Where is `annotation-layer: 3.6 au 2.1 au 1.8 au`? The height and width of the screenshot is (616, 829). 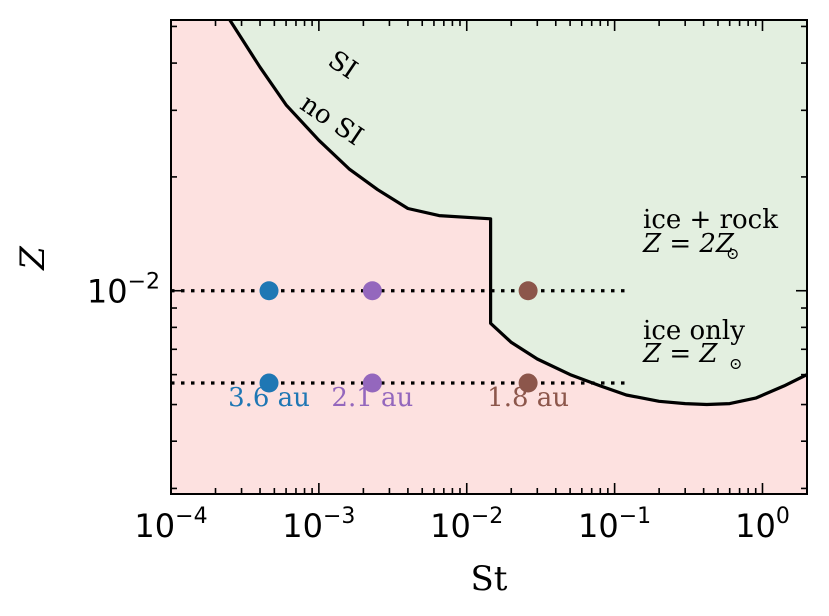
annotation-layer: 3.6 au 2.1 au 1.8 au is located at coordinates (398, 398).